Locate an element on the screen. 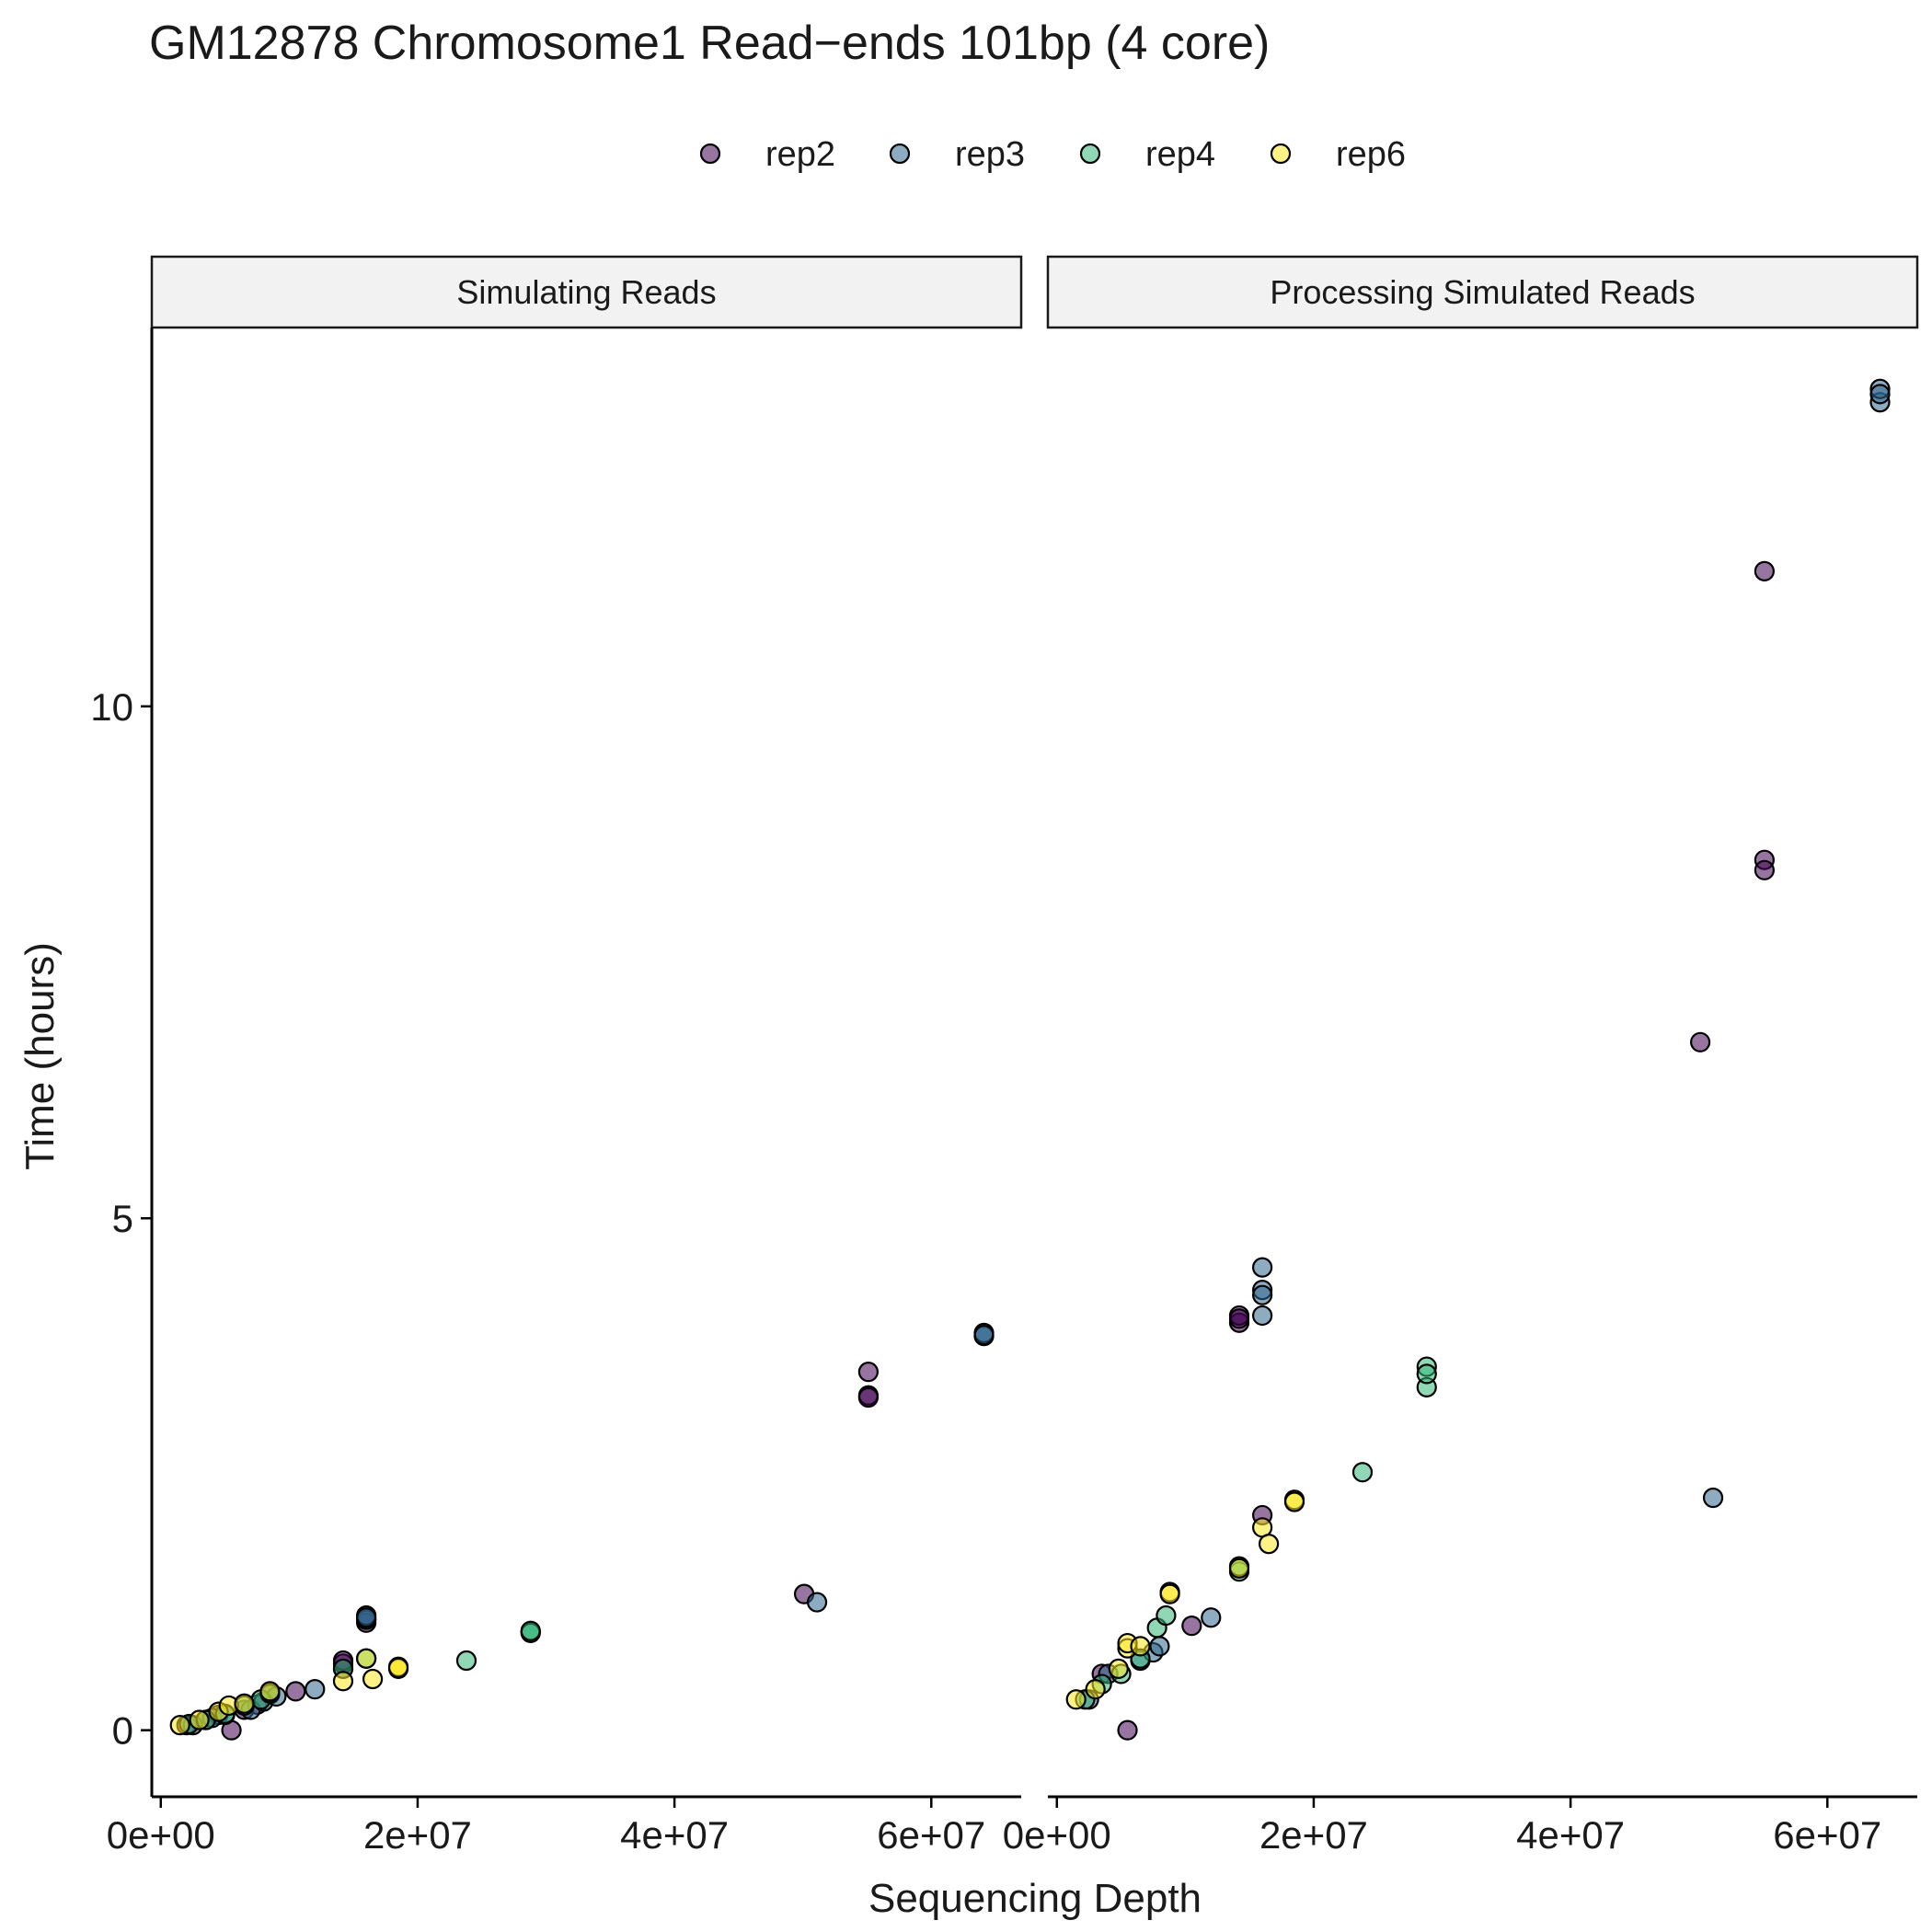 The image size is (1932, 1932). legend-item-rep2: rep2 is located at coordinates (767, 154).